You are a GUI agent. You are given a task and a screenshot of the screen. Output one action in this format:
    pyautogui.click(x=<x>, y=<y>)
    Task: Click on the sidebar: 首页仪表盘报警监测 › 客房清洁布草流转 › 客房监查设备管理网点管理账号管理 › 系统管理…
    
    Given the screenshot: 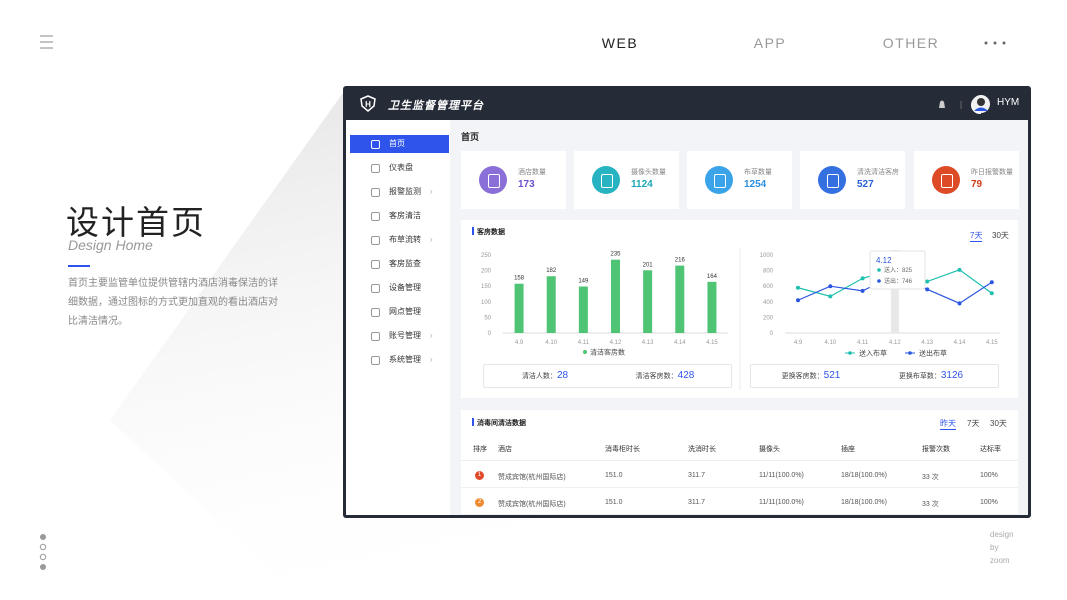 What is the action you would take?
    pyautogui.click(x=398, y=317)
    